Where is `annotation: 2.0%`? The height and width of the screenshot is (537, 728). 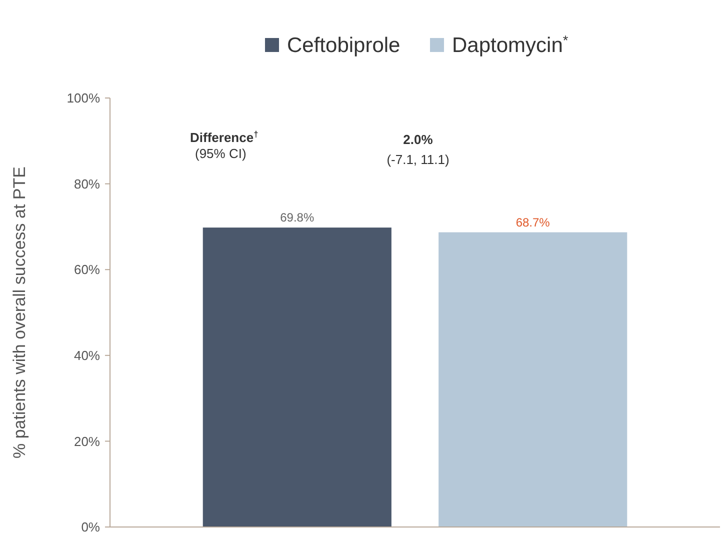
annotation: 2.0% is located at coordinates (418, 139).